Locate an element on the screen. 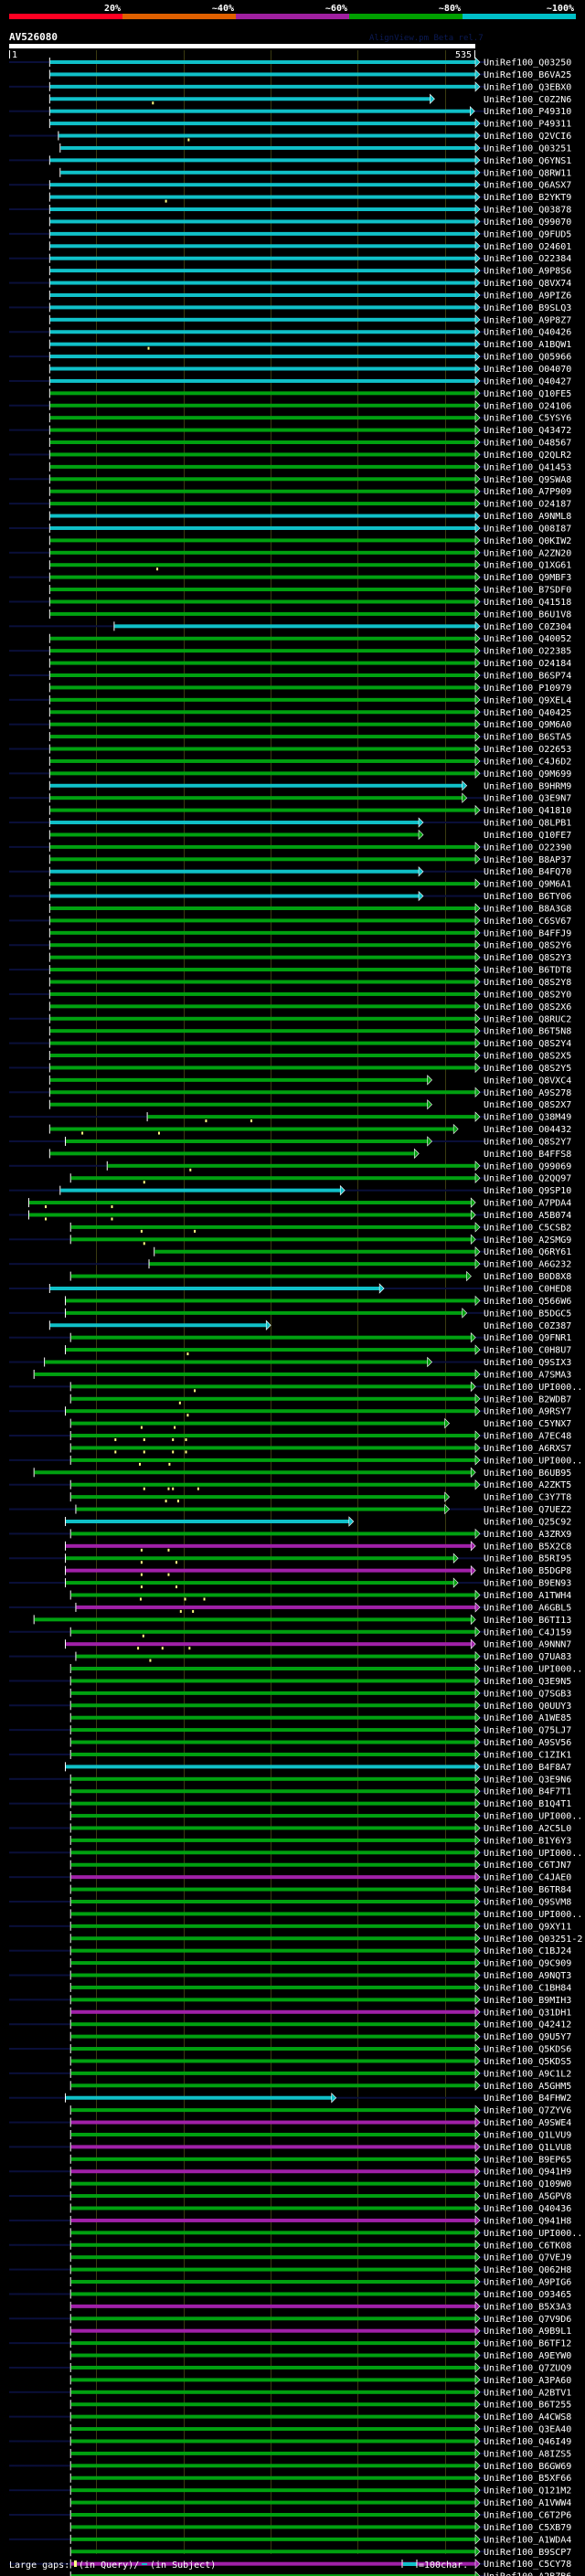  hit-row: UniRef100_Q05966 is located at coordinates (290, 357).